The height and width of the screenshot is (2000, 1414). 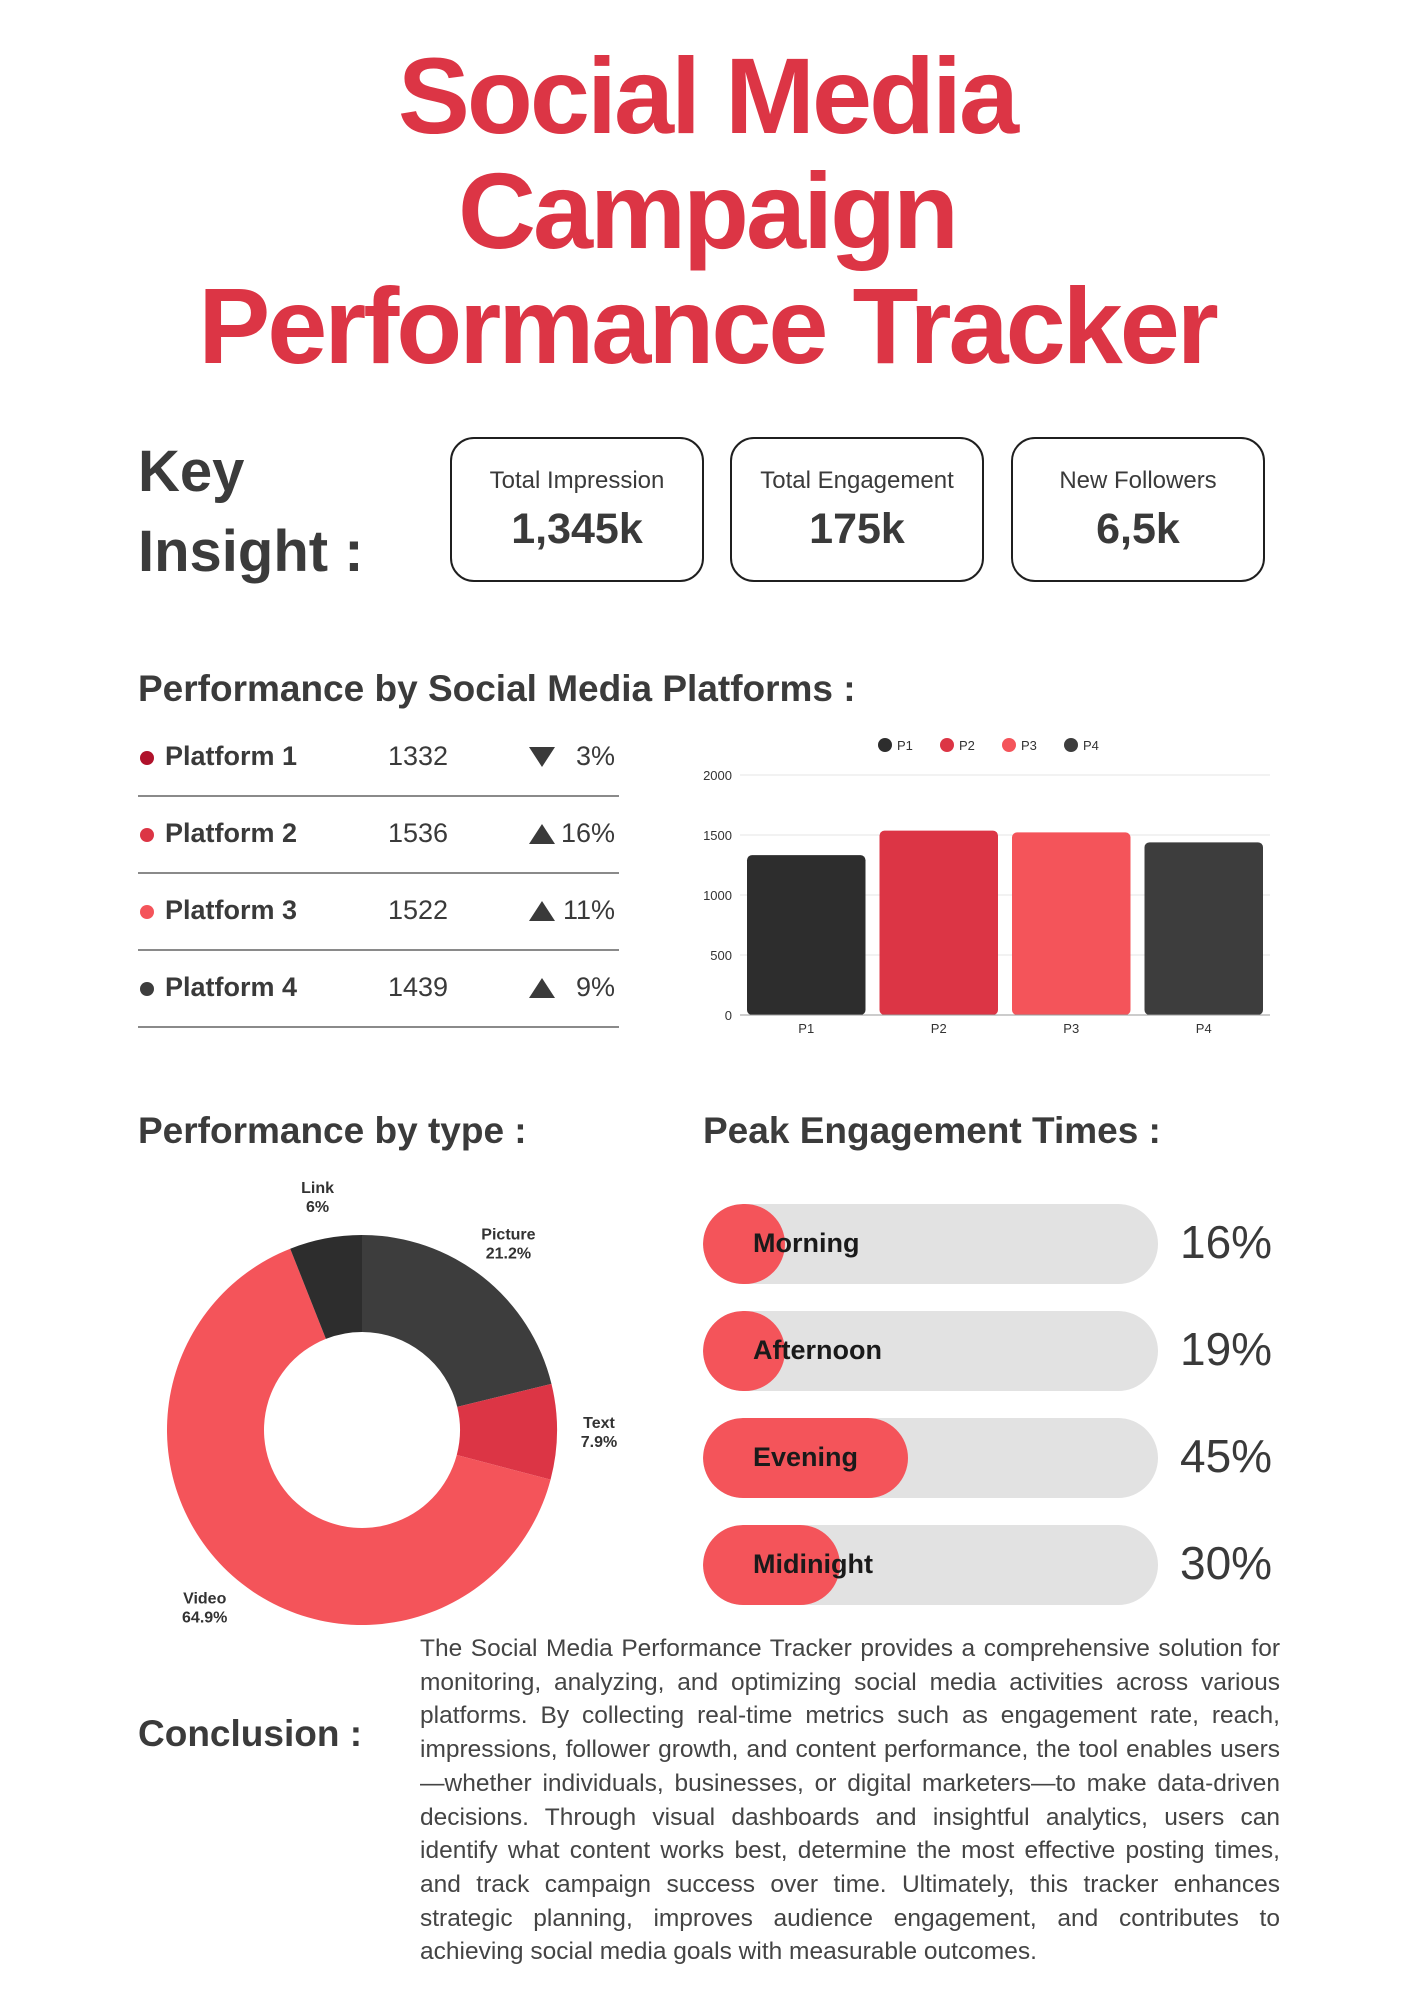 What do you see at coordinates (599, 1433) in the screenshot?
I see `slice-label: Text 7.9%` at bounding box center [599, 1433].